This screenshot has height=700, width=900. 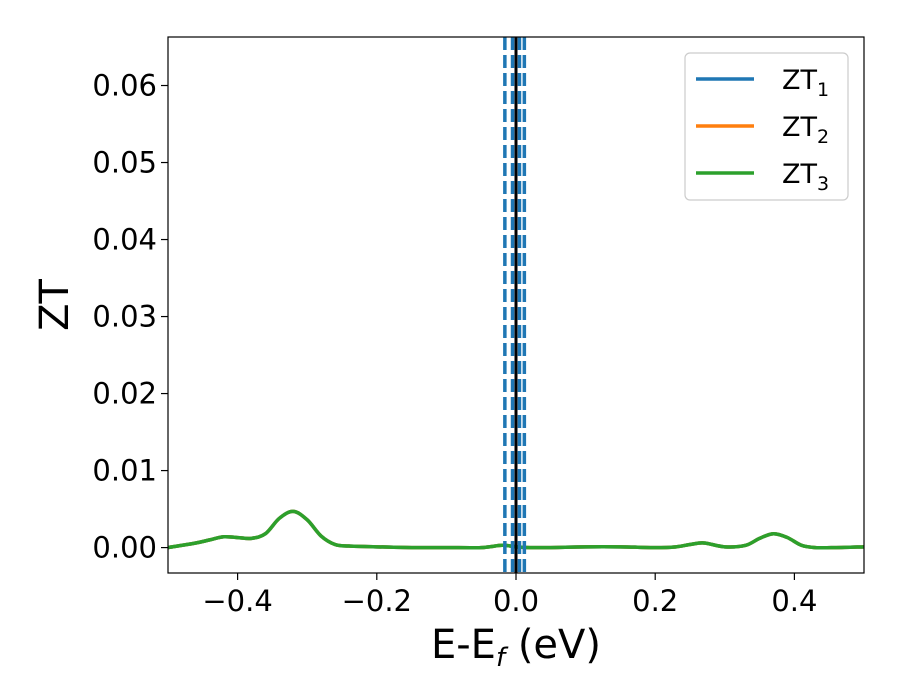 I want to click on x-axis-ticks: −0.4 −0.2 0.0 0.2 0.4, so click(x=509, y=595).